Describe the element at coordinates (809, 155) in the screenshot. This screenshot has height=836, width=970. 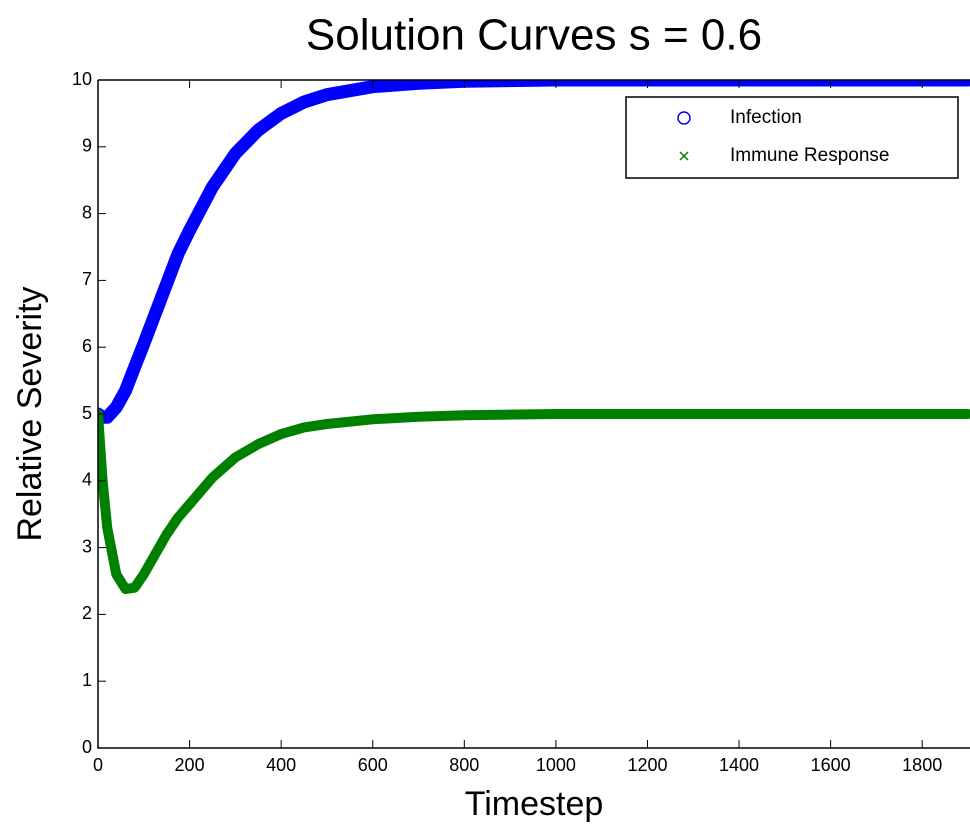
I see `legend-label: Immune Response` at that location.